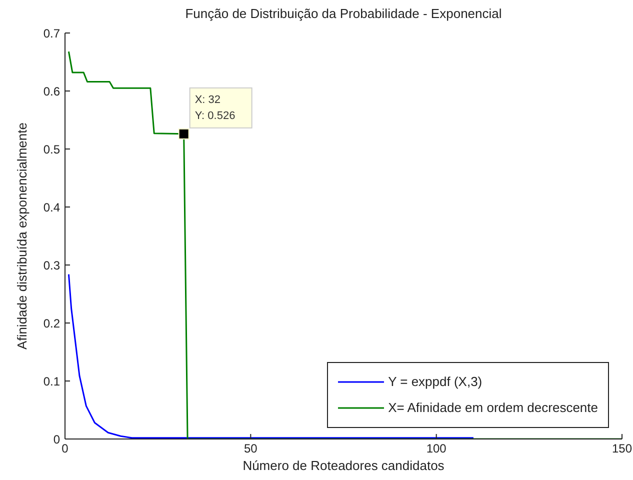 The image size is (633, 480). I want to click on y-tick-label: 0.1, so click(51, 381).